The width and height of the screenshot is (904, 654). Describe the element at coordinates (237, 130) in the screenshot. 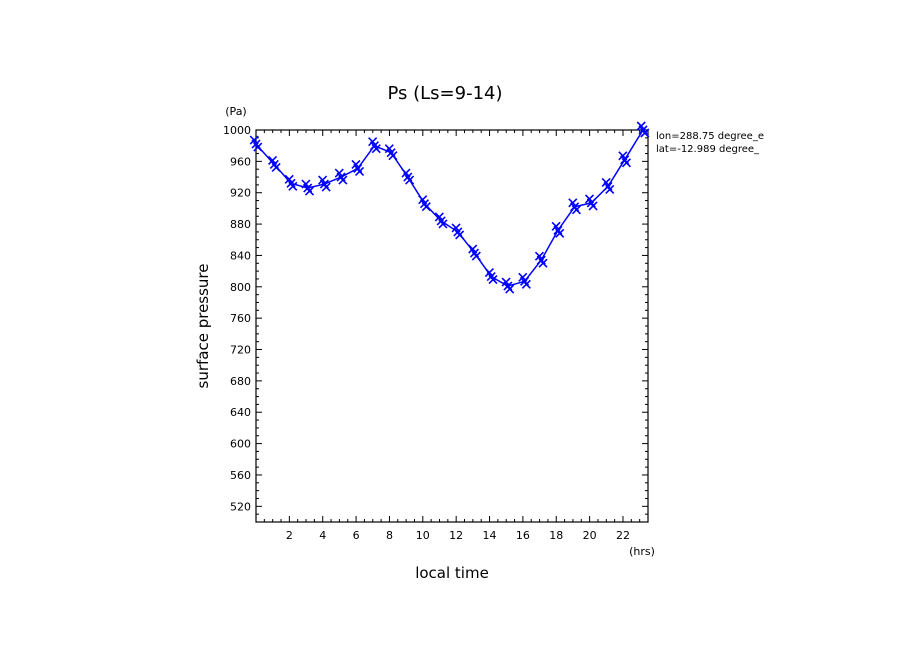

I see `y-tick-label: 1000` at that location.